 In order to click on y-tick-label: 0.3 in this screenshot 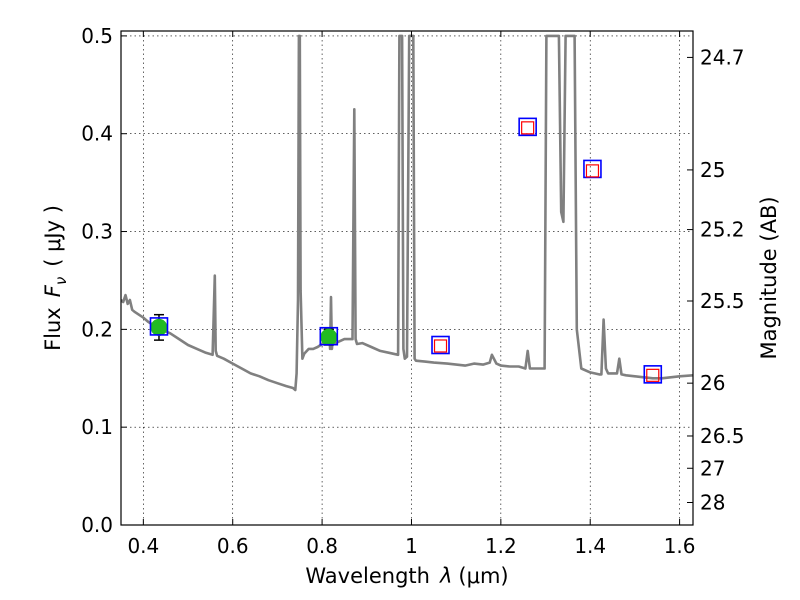, I will do `click(97, 232)`.